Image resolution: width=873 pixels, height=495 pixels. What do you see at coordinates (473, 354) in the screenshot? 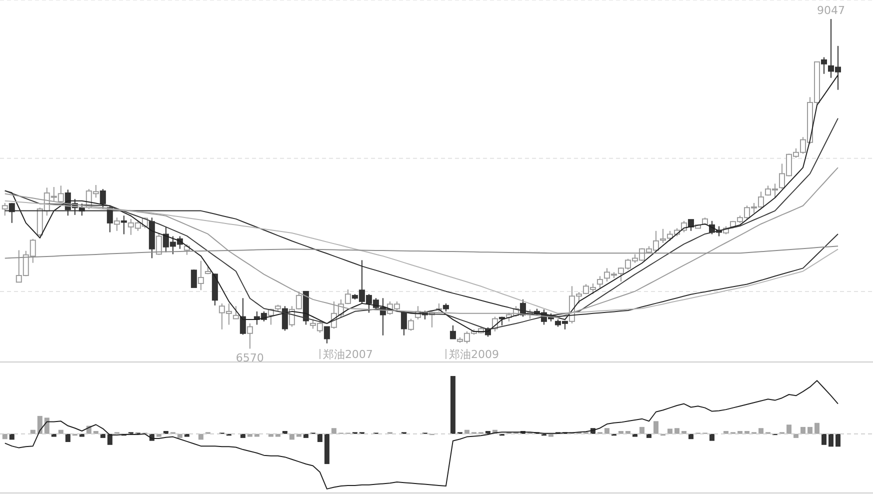
I see `x-tick-label: 郑油2009` at bounding box center [473, 354].